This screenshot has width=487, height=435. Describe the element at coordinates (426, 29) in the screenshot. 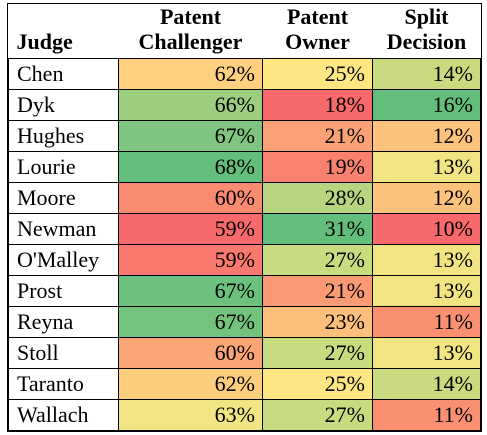

I see `split-header: Split Decision` at that location.